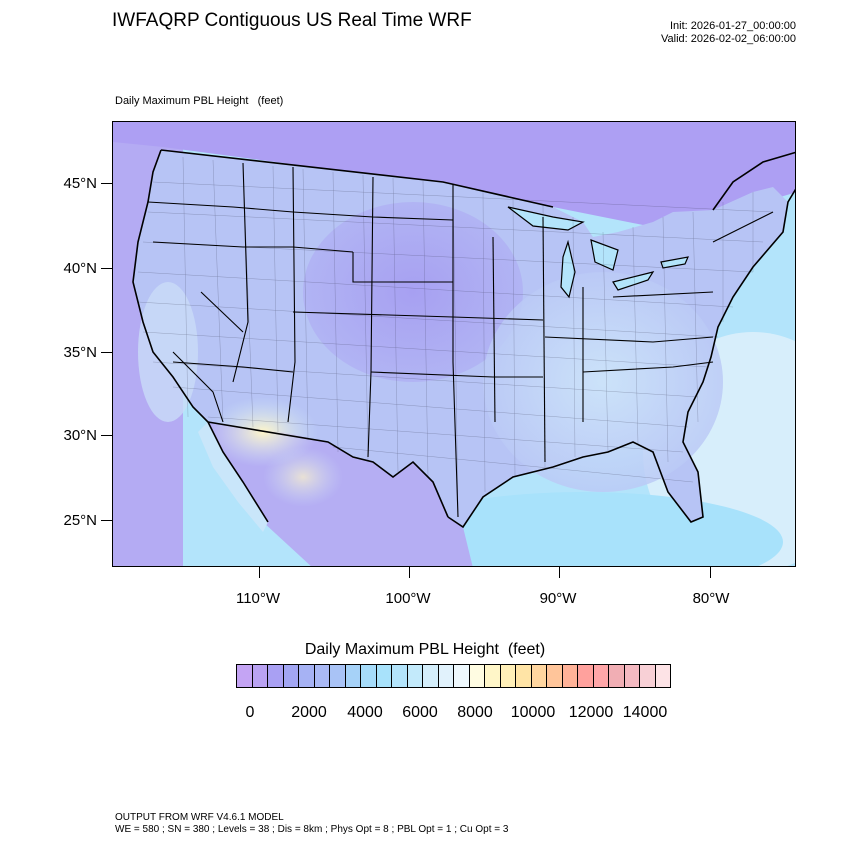 The height and width of the screenshot is (850, 850). I want to click on lat-label-30n: 30°N, so click(80, 435).